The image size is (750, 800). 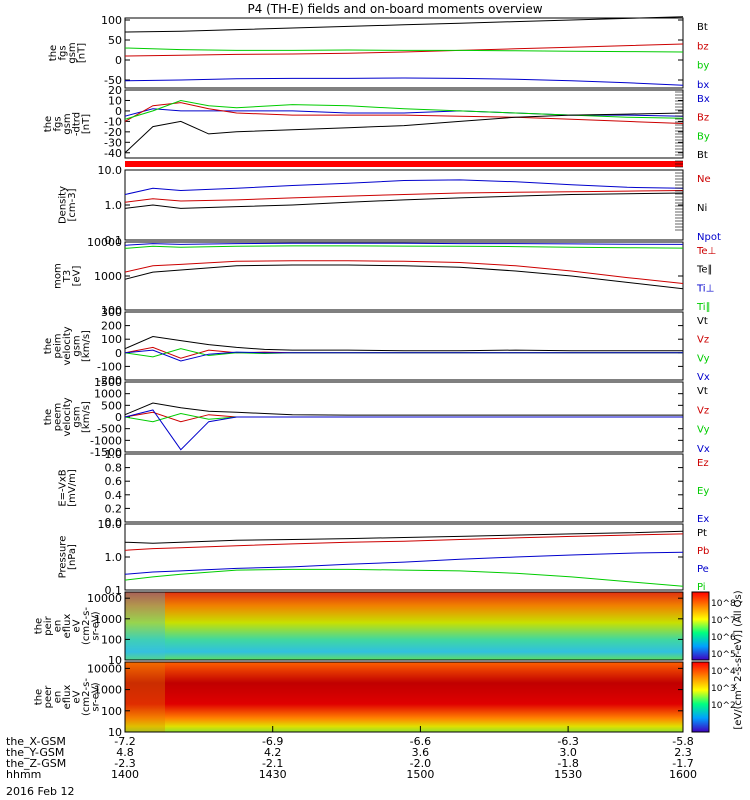 What do you see at coordinates (110, 170) in the screenshot?
I see `y-tick-label: 10.0` at bounding box center [110, 170].